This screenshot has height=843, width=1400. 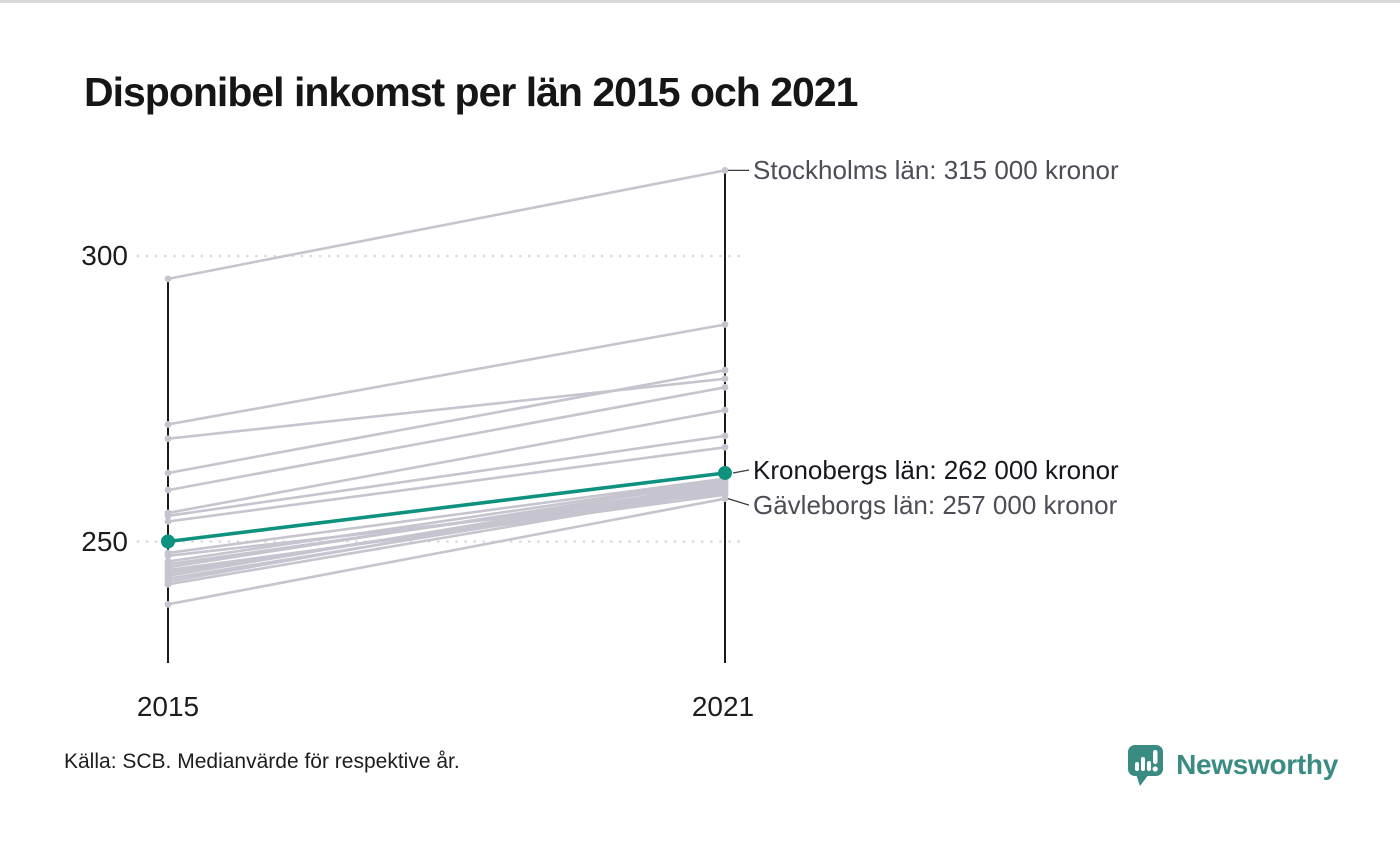 What do you see at coordinates (935, 505) in the screenshot?
I see `annotation-gavleborg: Gävleborgs län: 257 000 kronor` at bounding box center [935, 505].